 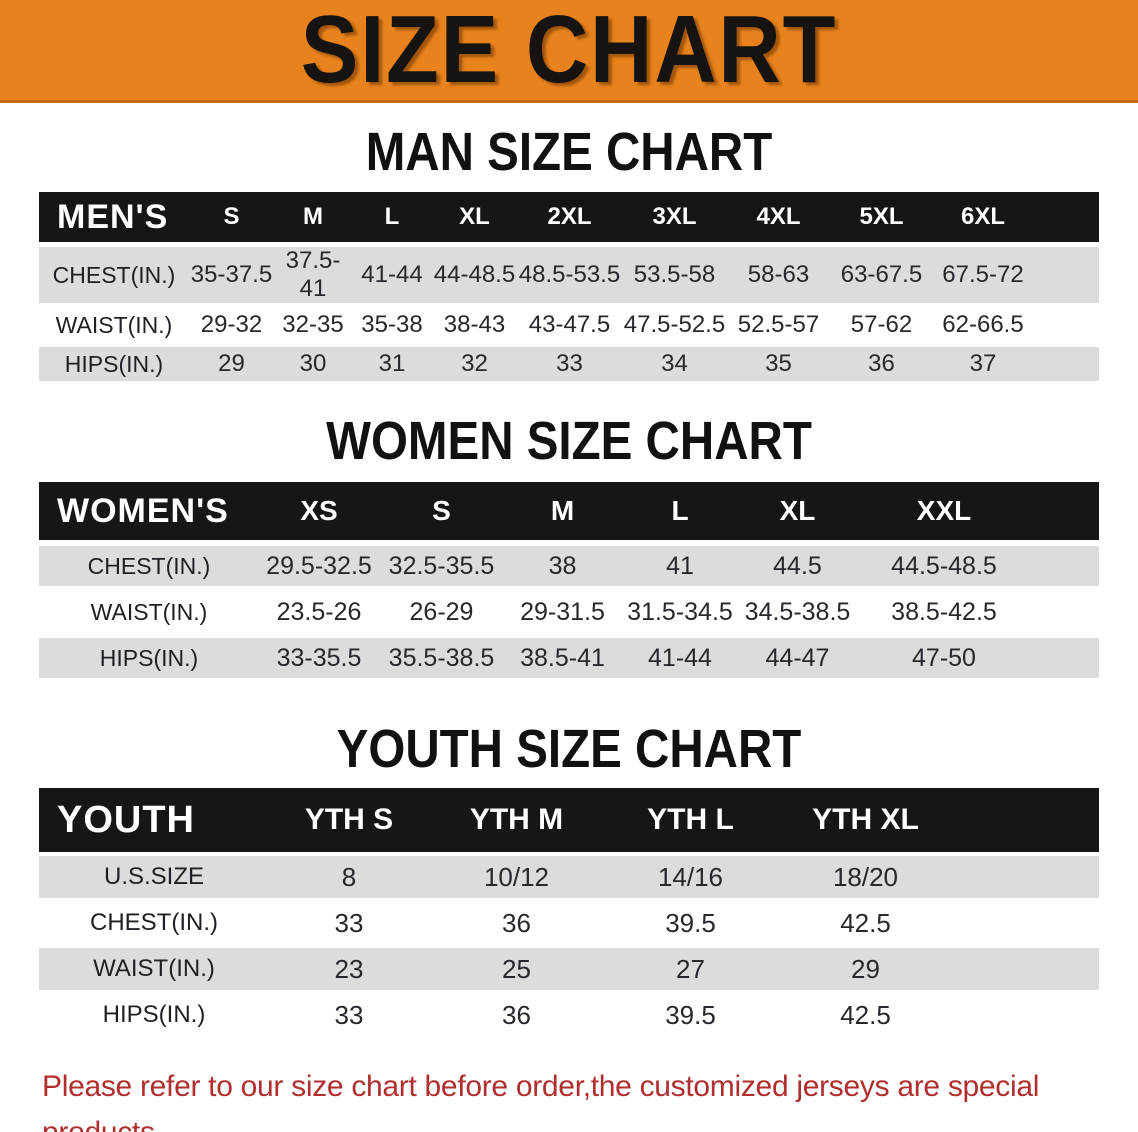 What do you see at coordinates (569, 749) in the screenshot?
I see `youth-section-heading: YOUTH SIZE CHART` at bounding box center [569, 749].